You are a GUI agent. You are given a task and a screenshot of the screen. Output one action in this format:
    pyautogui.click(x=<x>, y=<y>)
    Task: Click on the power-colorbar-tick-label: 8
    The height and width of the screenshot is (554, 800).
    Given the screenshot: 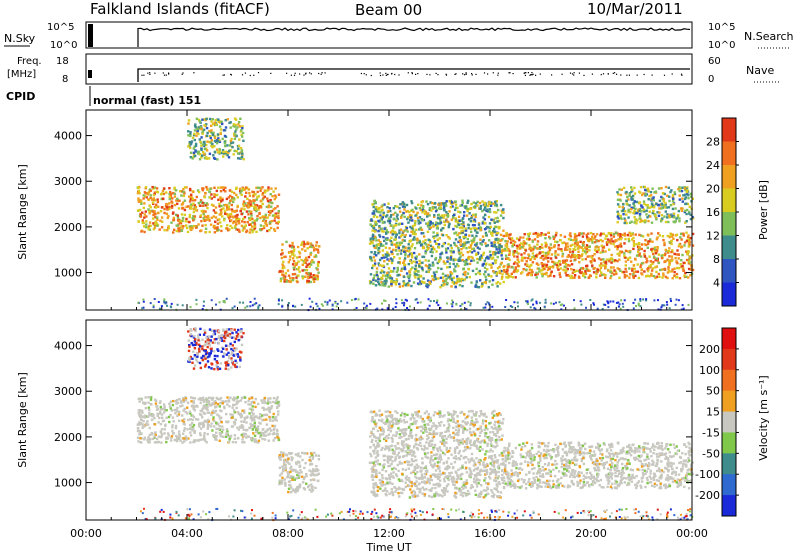 What is the action you would take?
    pyautogui.click(x=716, y=259)
    